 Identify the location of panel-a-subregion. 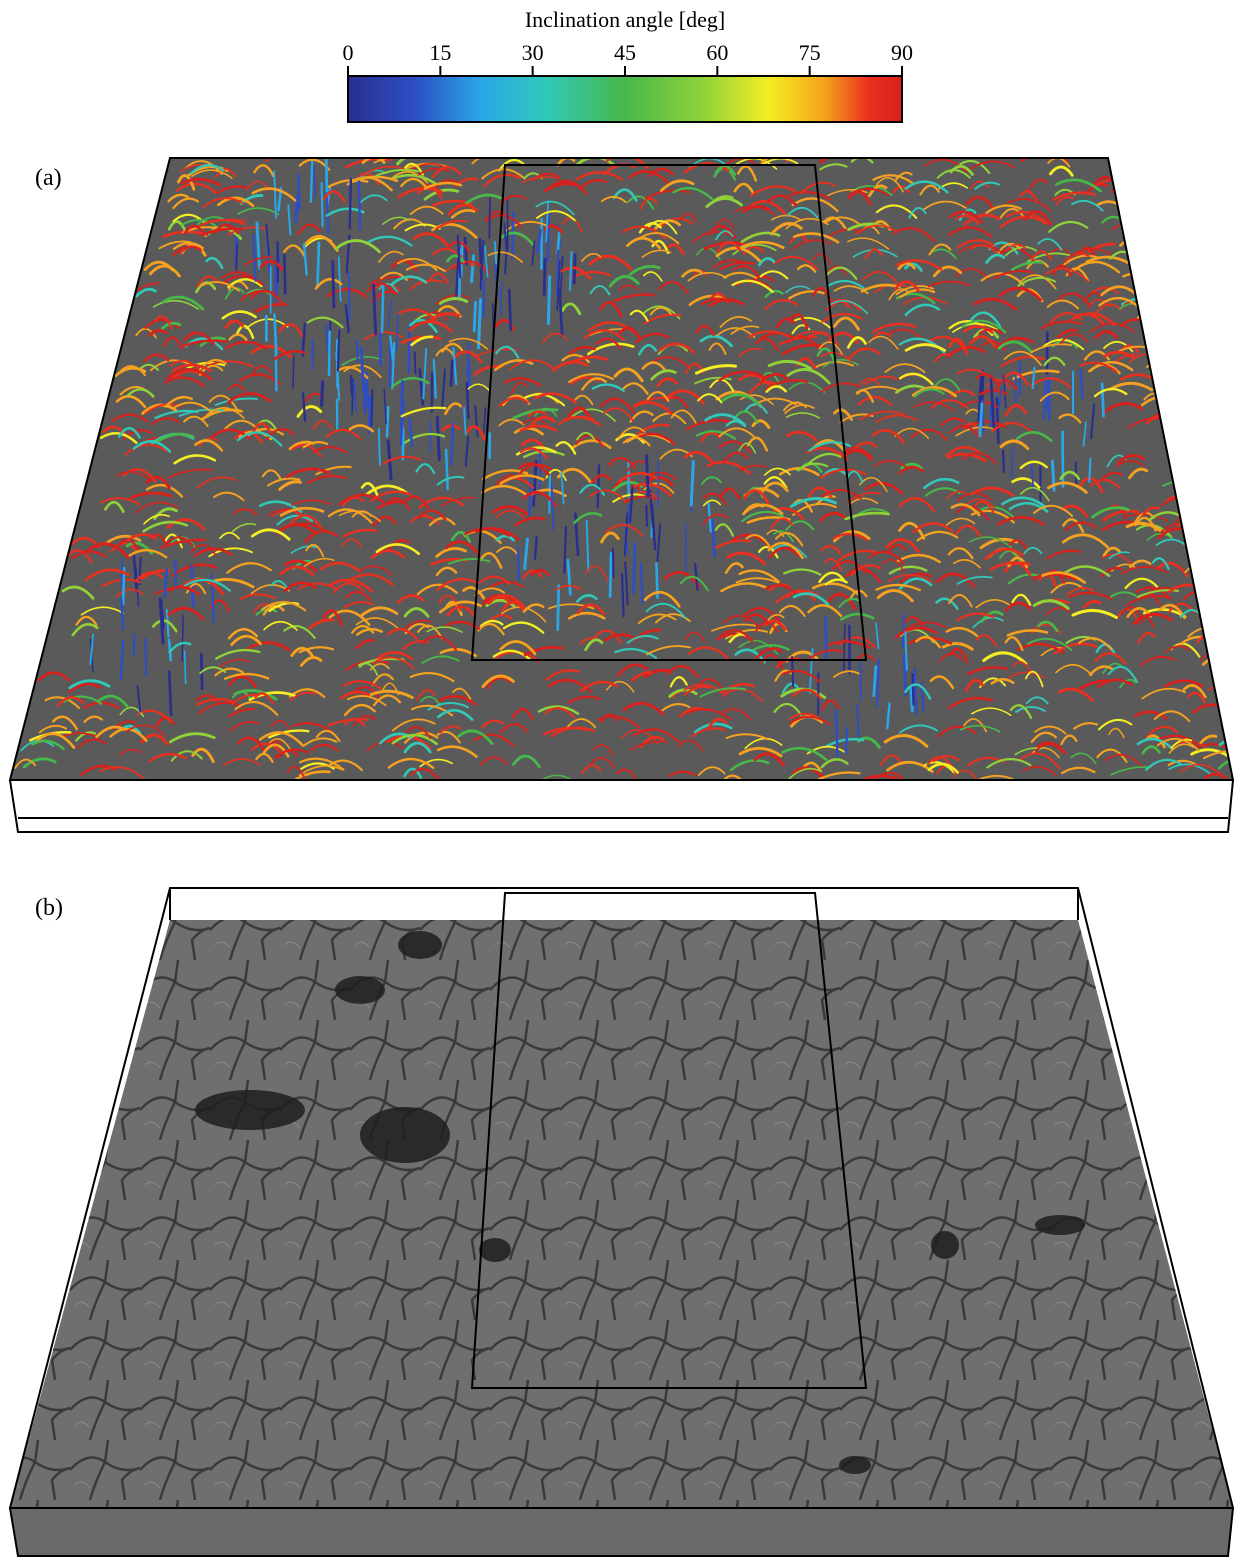
(669, 412).